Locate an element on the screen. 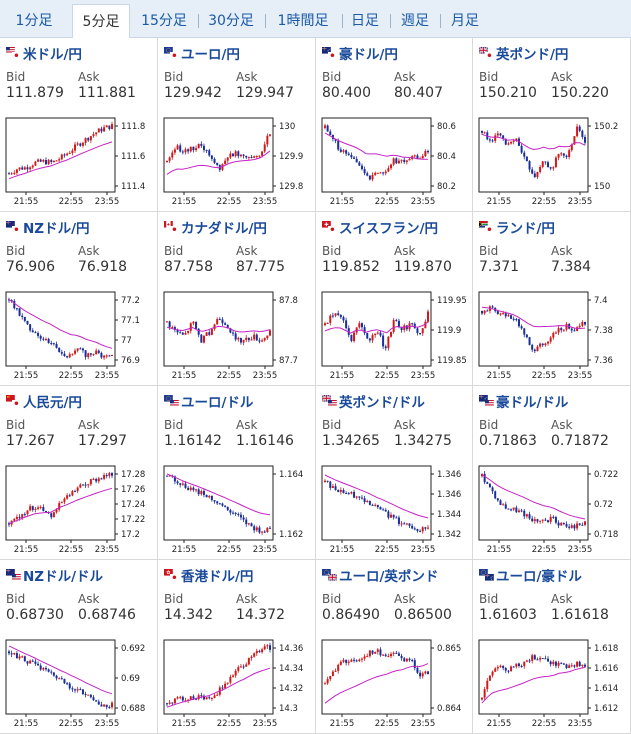 Image resolution: width=631 pixels, height=734 pixels. pair-link: 米ドル/円 is located at coordinates (44, 54).